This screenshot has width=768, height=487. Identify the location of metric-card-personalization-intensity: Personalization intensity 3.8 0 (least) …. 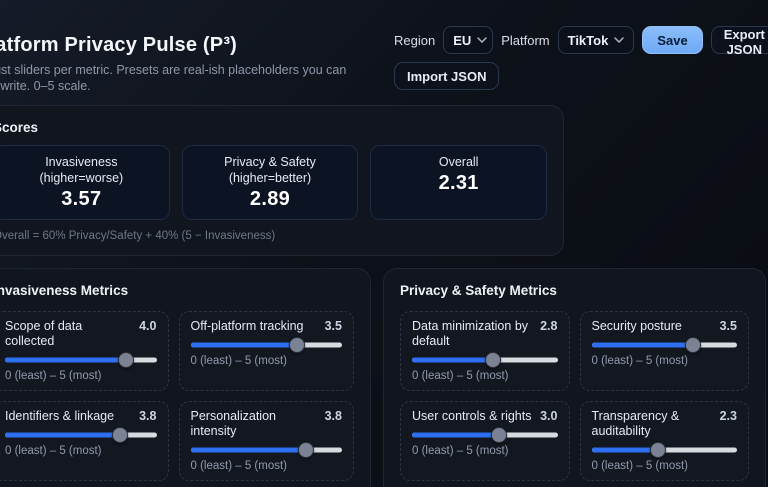
(266, 440).